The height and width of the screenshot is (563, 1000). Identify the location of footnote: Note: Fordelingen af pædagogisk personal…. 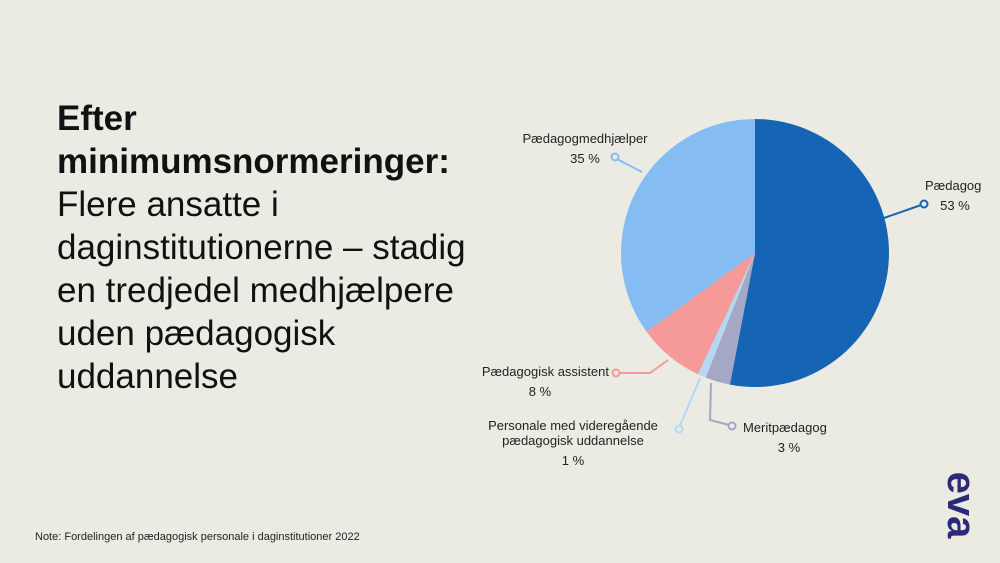
(197, 537).